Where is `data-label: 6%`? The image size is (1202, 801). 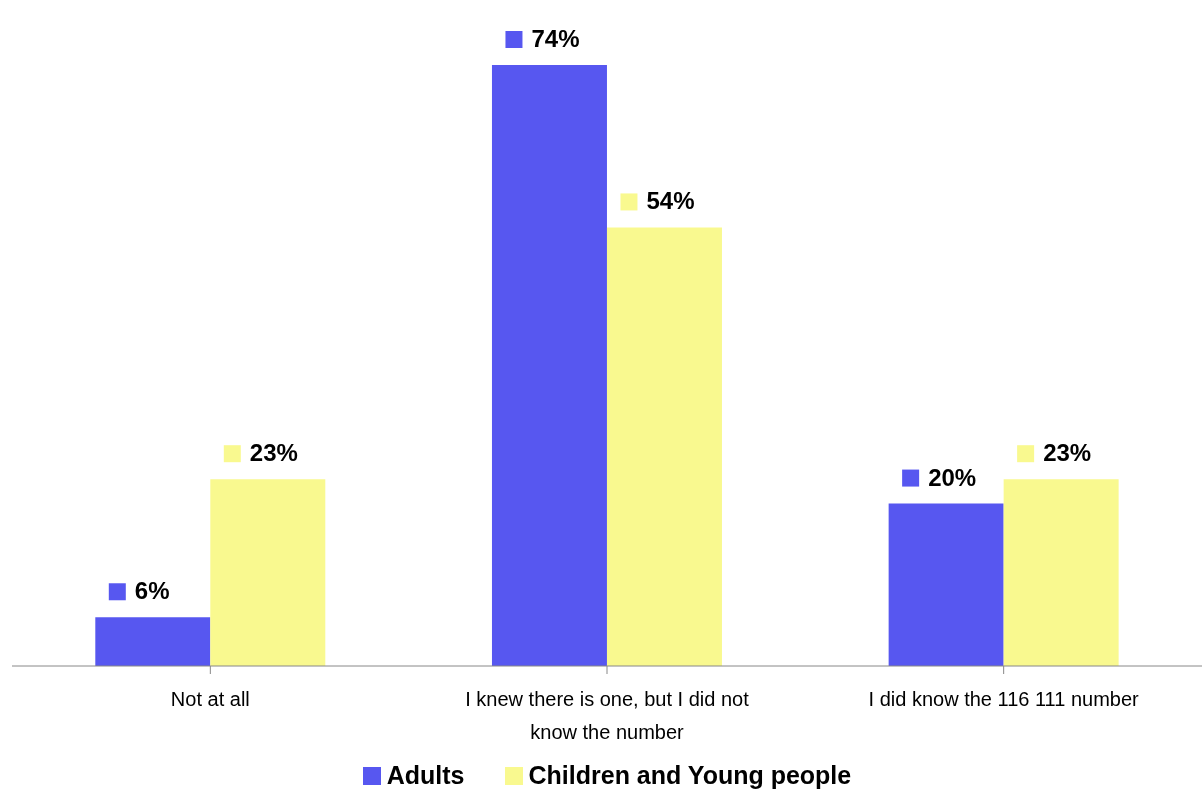 data-label: 6% is located at coordinates (152, 591).